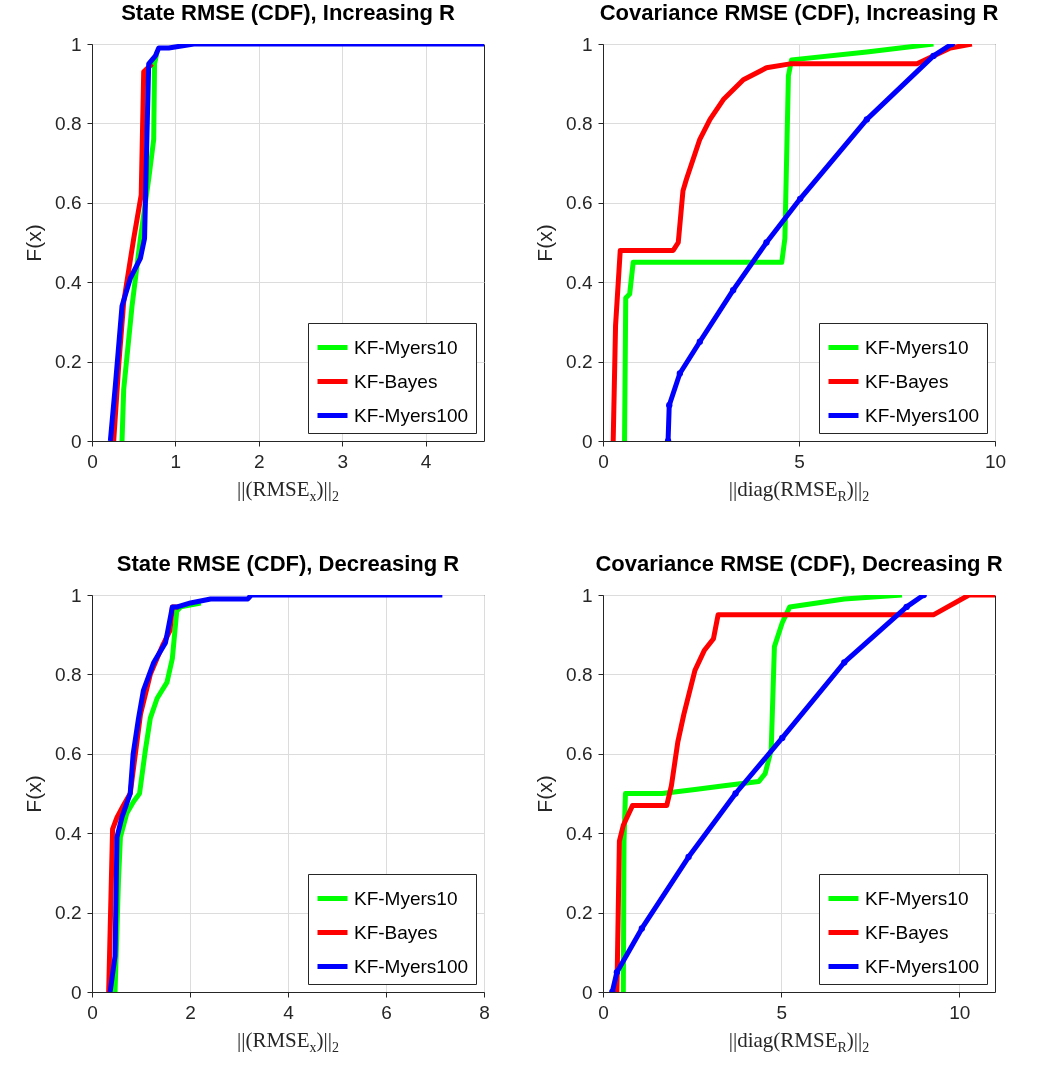 The width and height of the screenshot is (1056, 1065). I want to click on x-tick-label: 1, so click(176, 461).